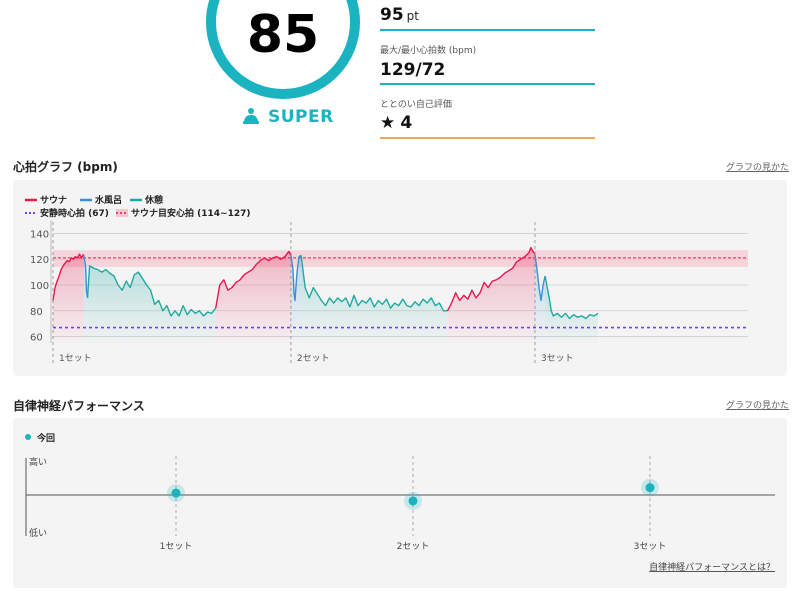 The image size is (800, 600). I want to click on legend-resting-hr: 安静時心拍 (67), so click(74, 213).